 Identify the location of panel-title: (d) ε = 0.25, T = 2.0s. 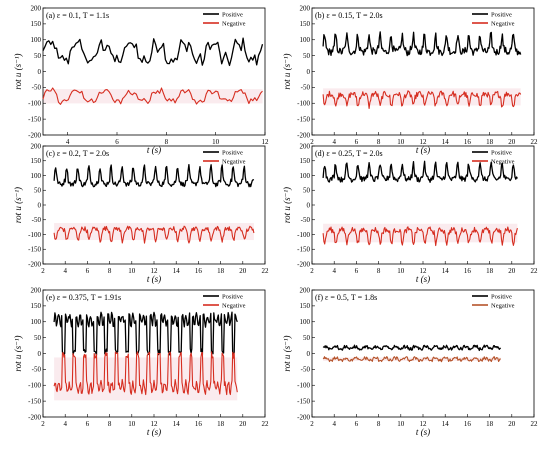
(349, 153).